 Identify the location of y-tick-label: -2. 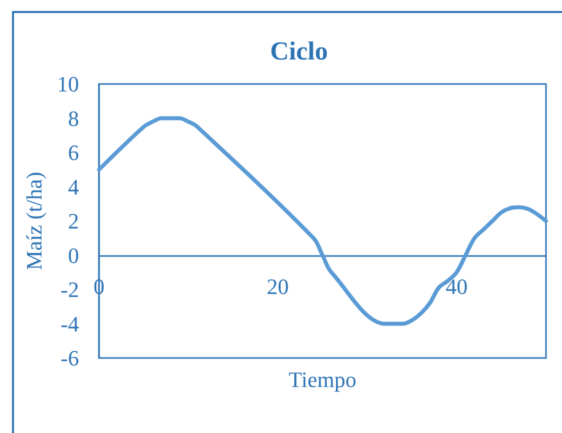
(69, 289).